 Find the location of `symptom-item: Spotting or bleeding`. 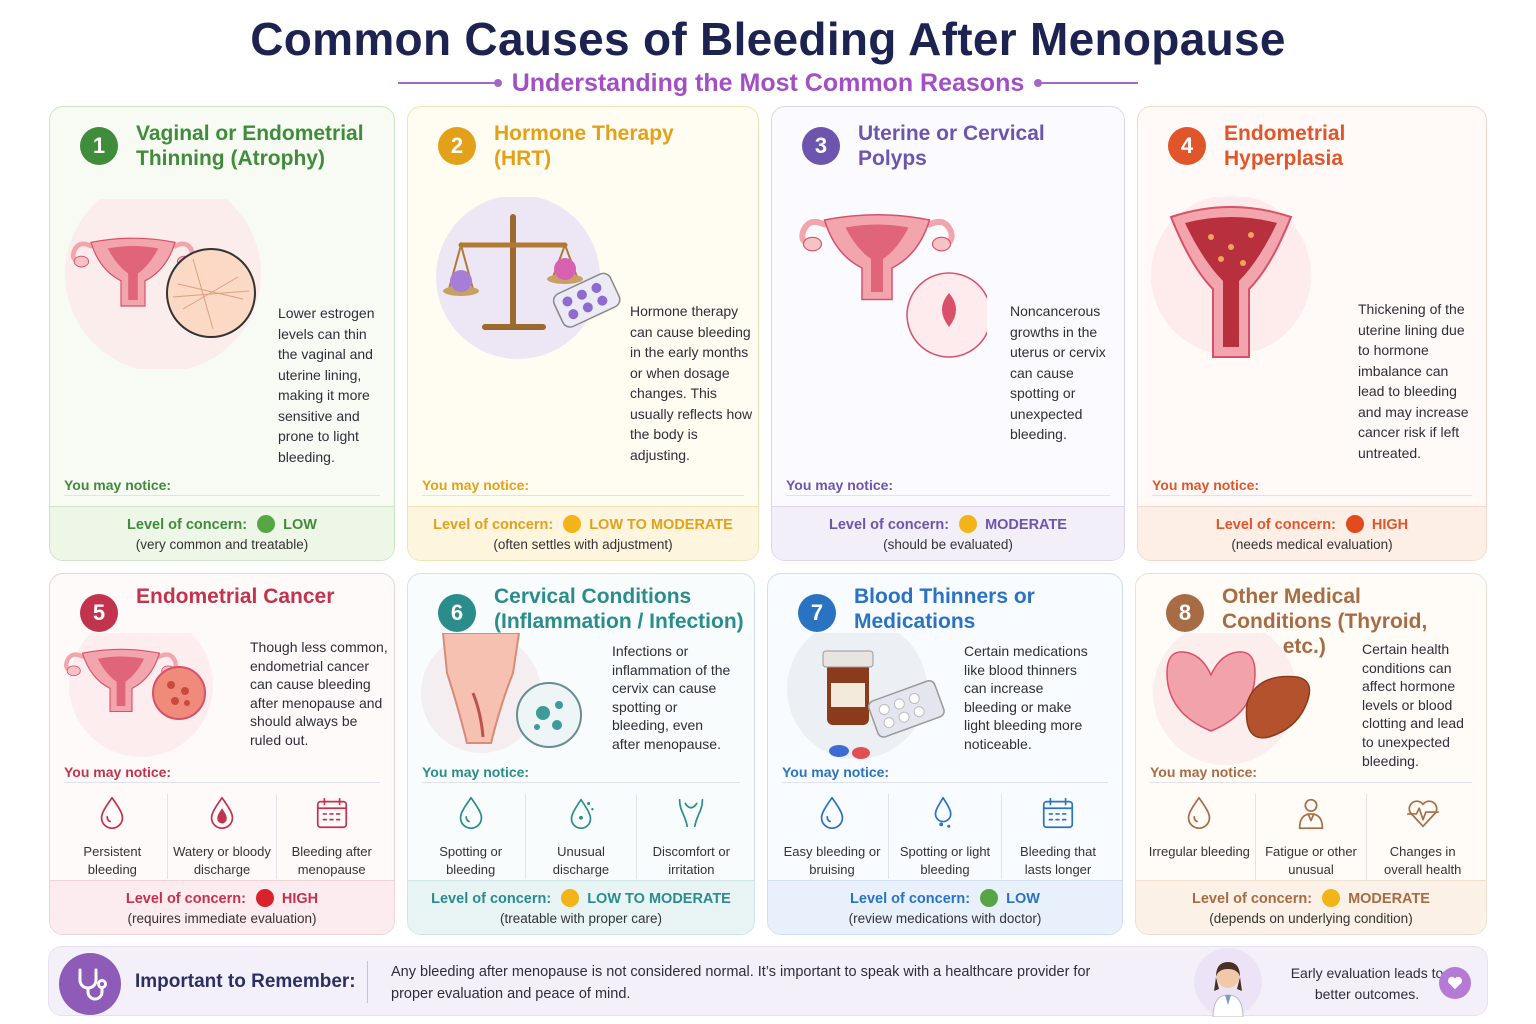

symptom-item: Spotting or bleeding is located at coordinates (471, 836).